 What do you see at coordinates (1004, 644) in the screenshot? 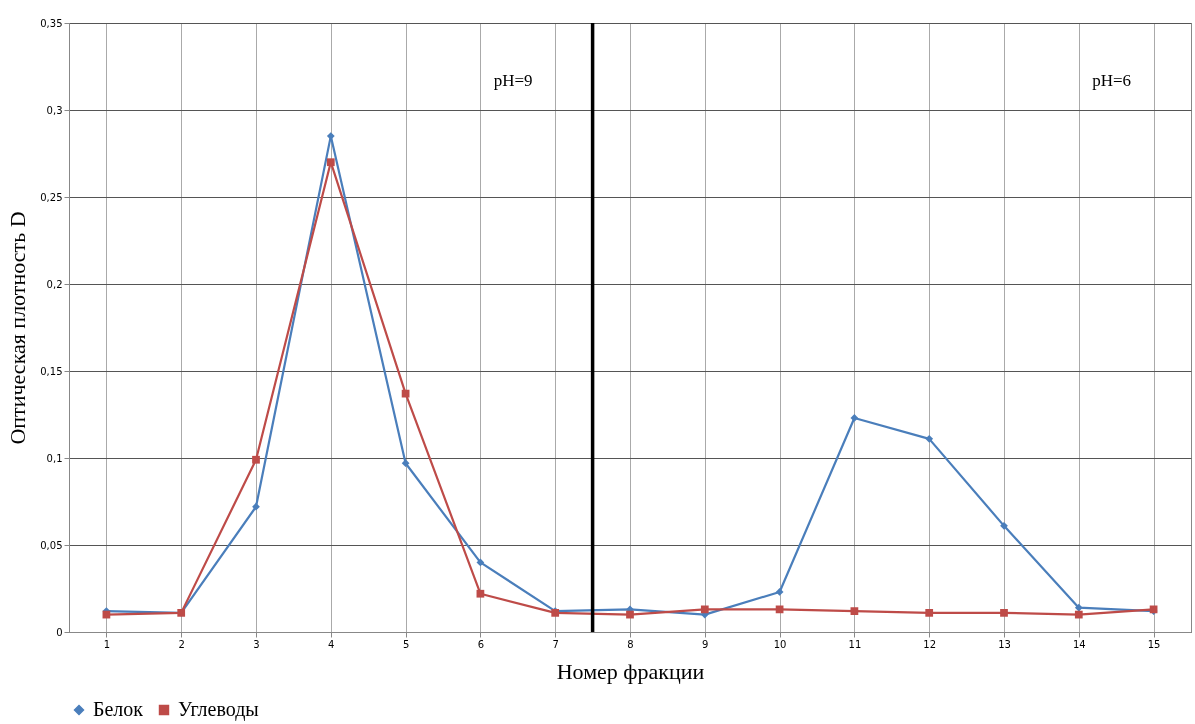
I see `x-tick-label: 13` at bounding box center [1004, 644].